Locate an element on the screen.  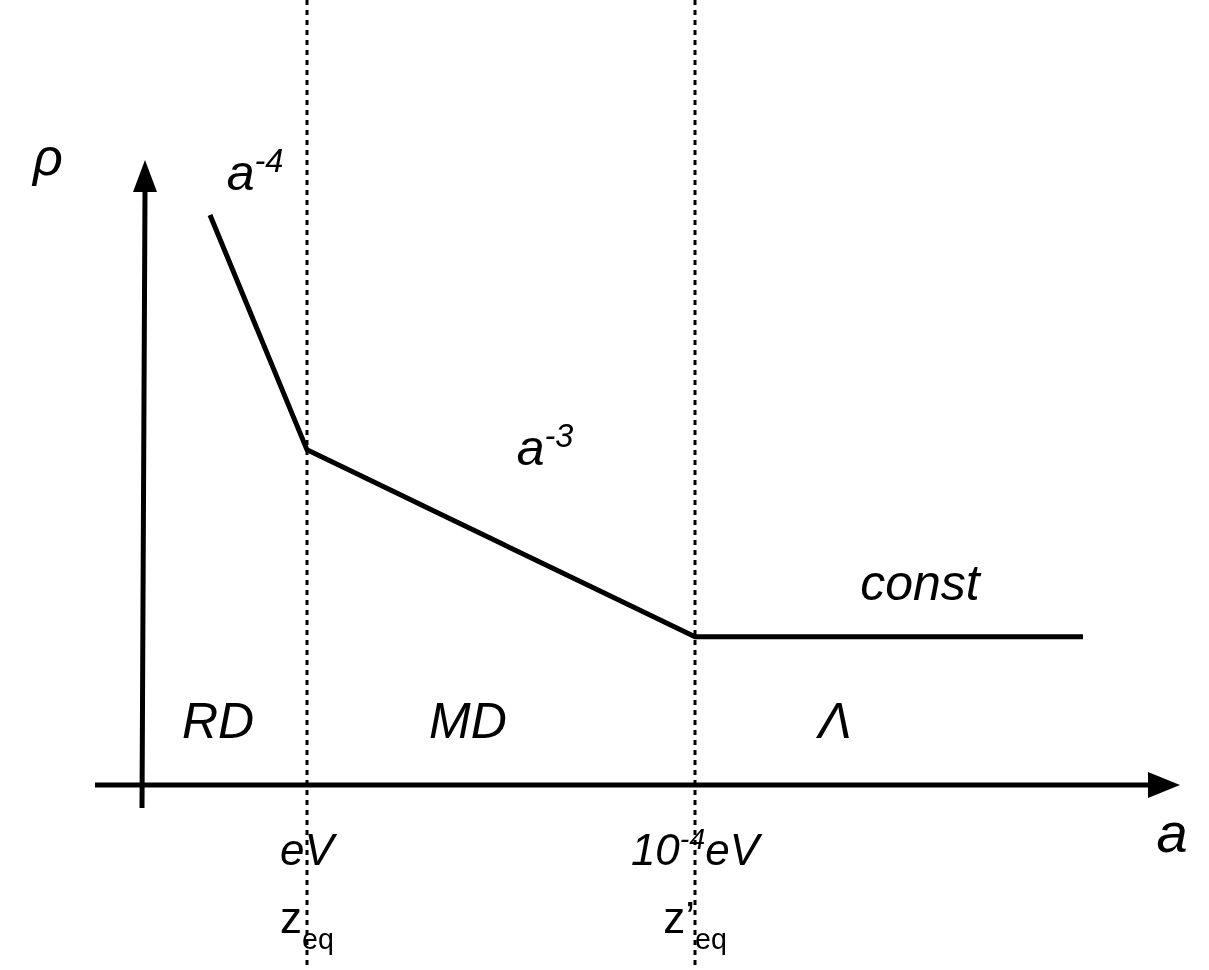
x-tick-label: eV z$_{eq}$ is located at coordinates (309, 890).